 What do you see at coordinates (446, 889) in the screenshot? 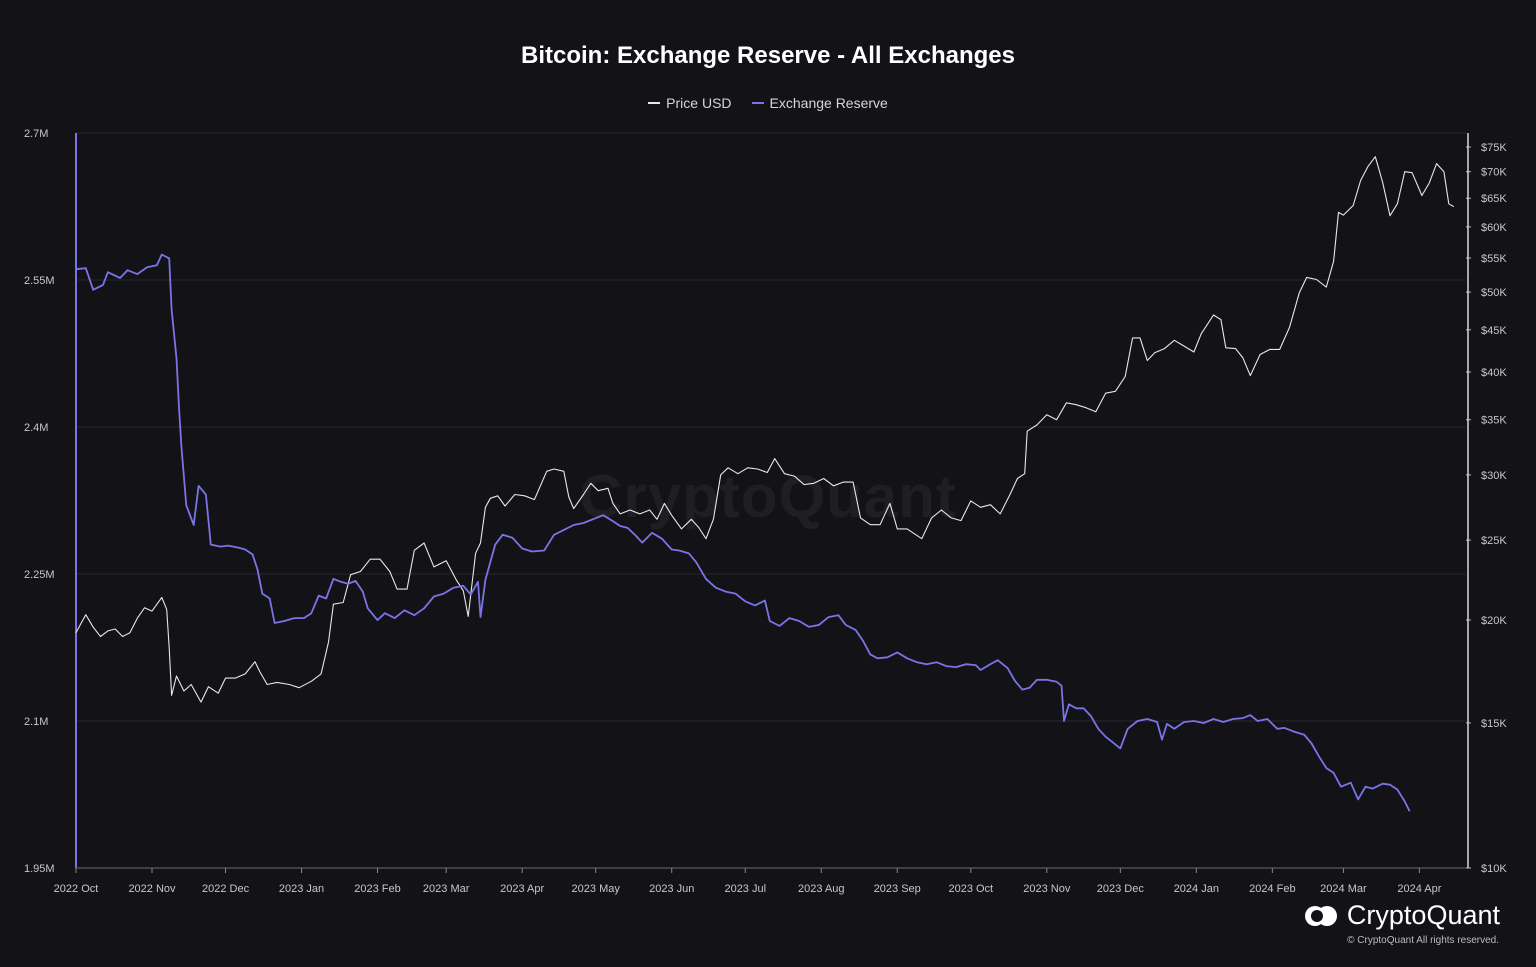
I see `x-tick-label: 2023 Mar` at bounding box center [446, 889].